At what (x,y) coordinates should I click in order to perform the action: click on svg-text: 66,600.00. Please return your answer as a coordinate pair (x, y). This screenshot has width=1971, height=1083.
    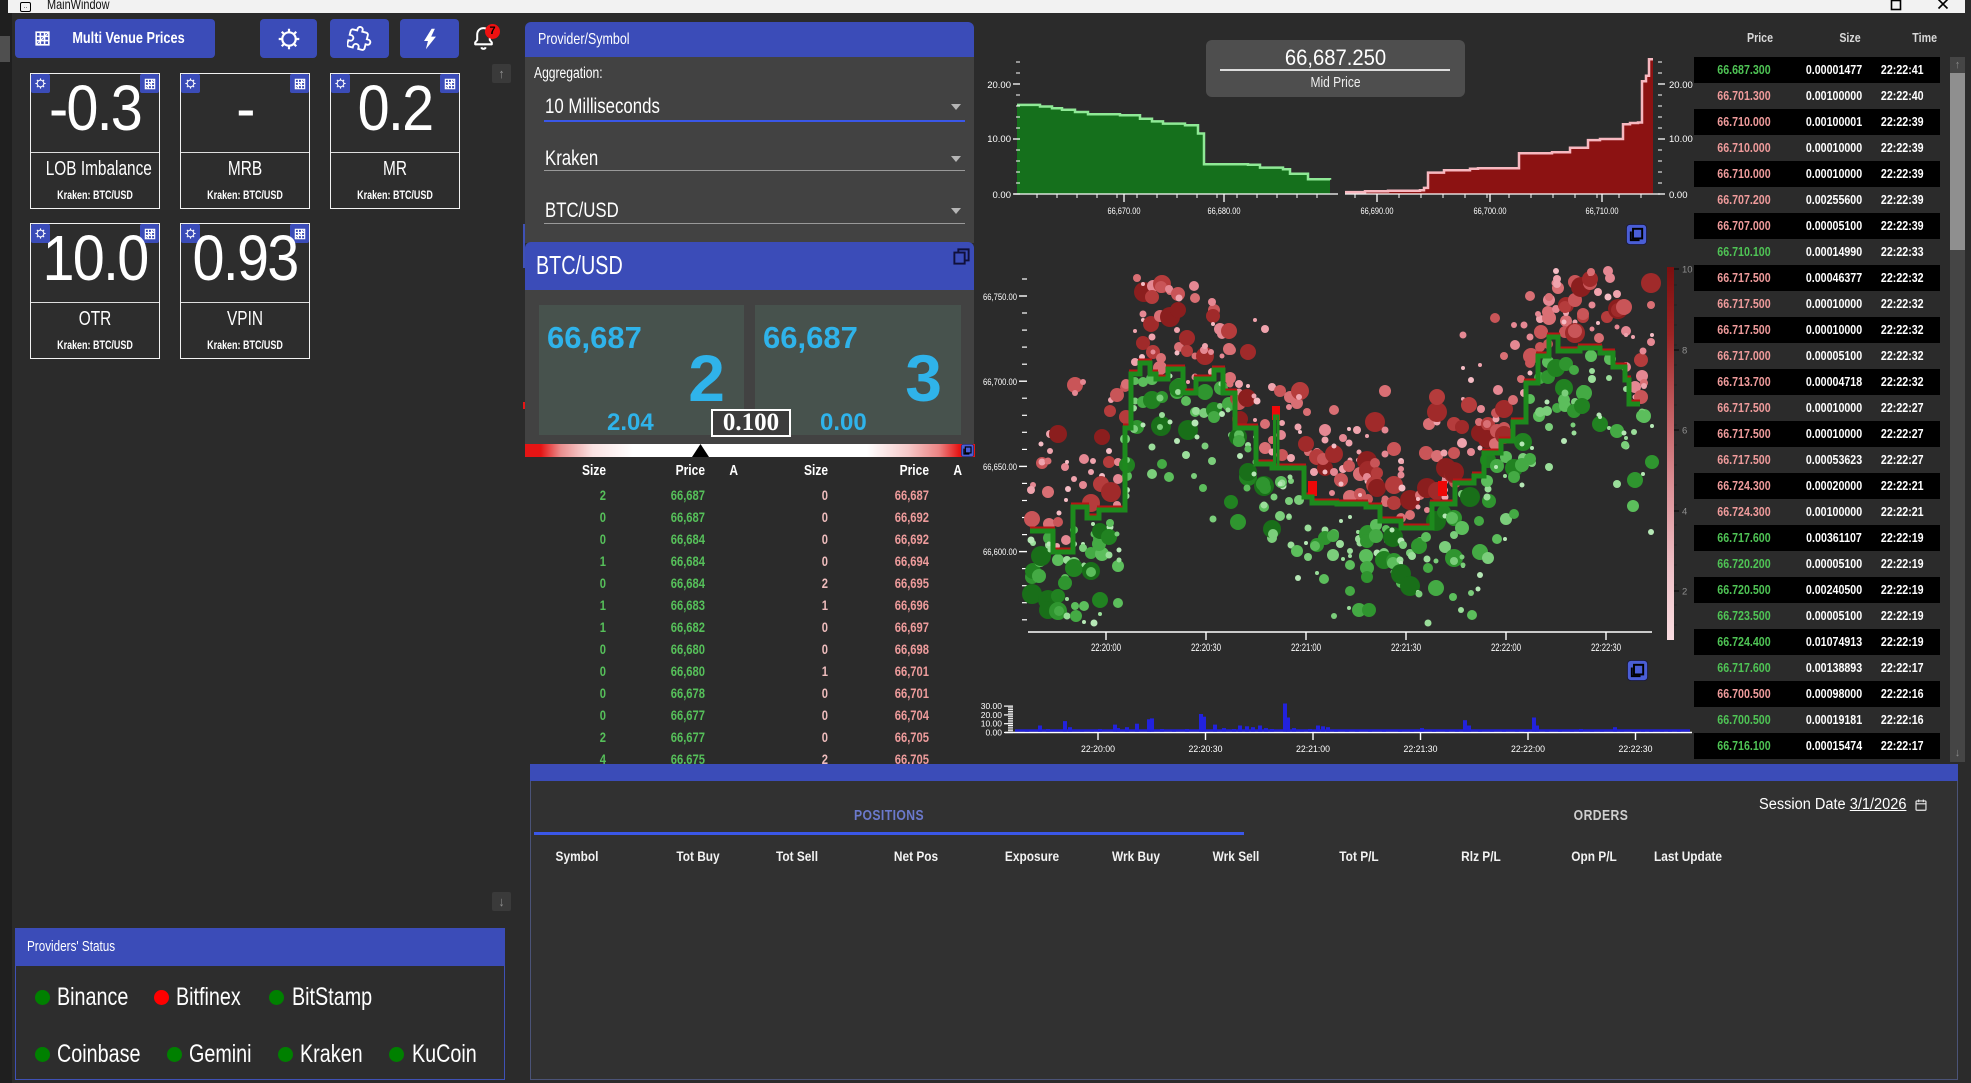
    Looking at the image, I should click on (1000, 552).